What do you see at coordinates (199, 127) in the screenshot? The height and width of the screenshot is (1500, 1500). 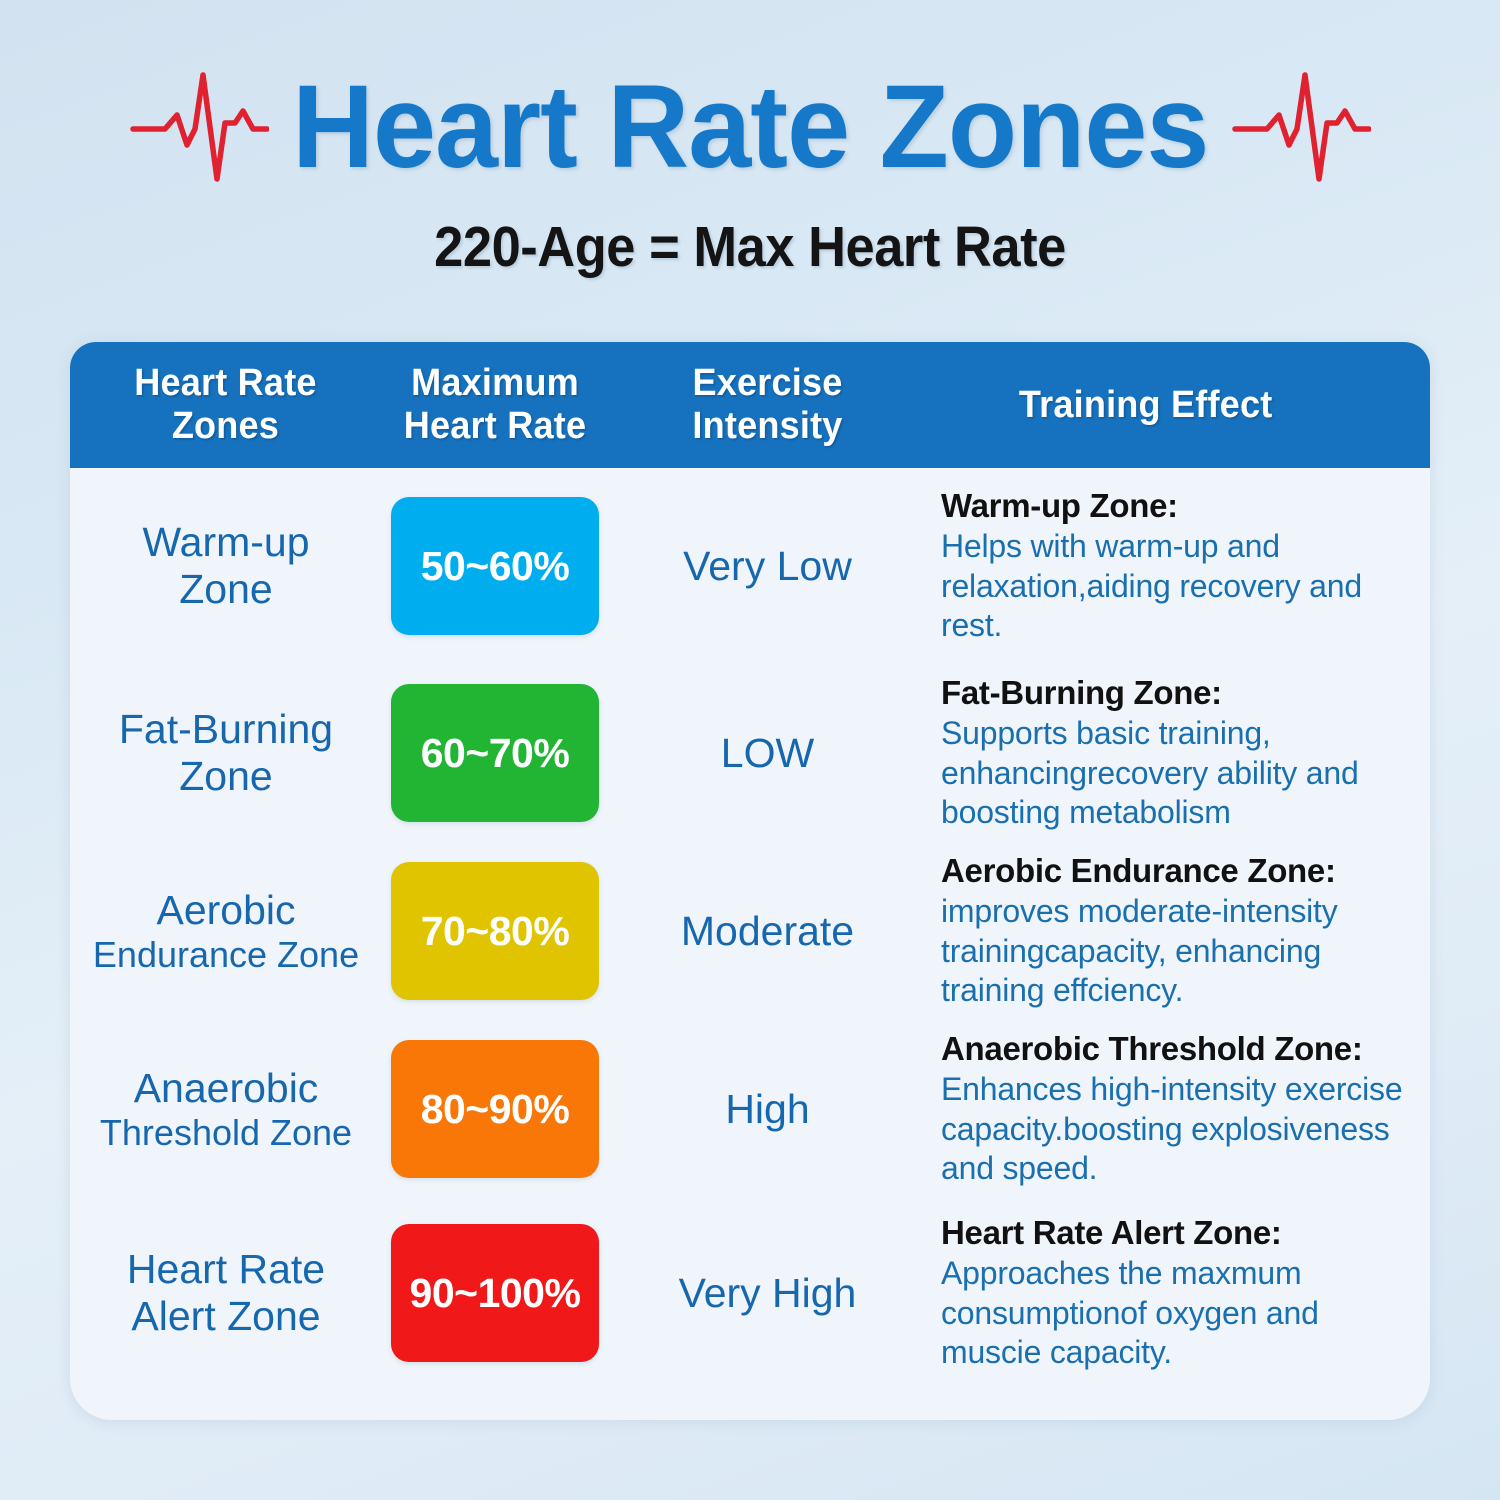 I see `ecg-heartbeat-left-icon` at bounding box center [199, 127].